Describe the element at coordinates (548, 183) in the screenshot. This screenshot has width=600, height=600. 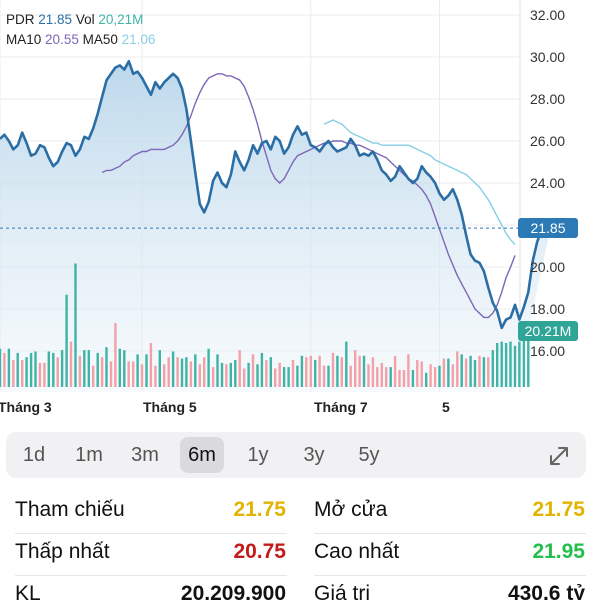
I see `y-tick-label: 24.00` at that location.